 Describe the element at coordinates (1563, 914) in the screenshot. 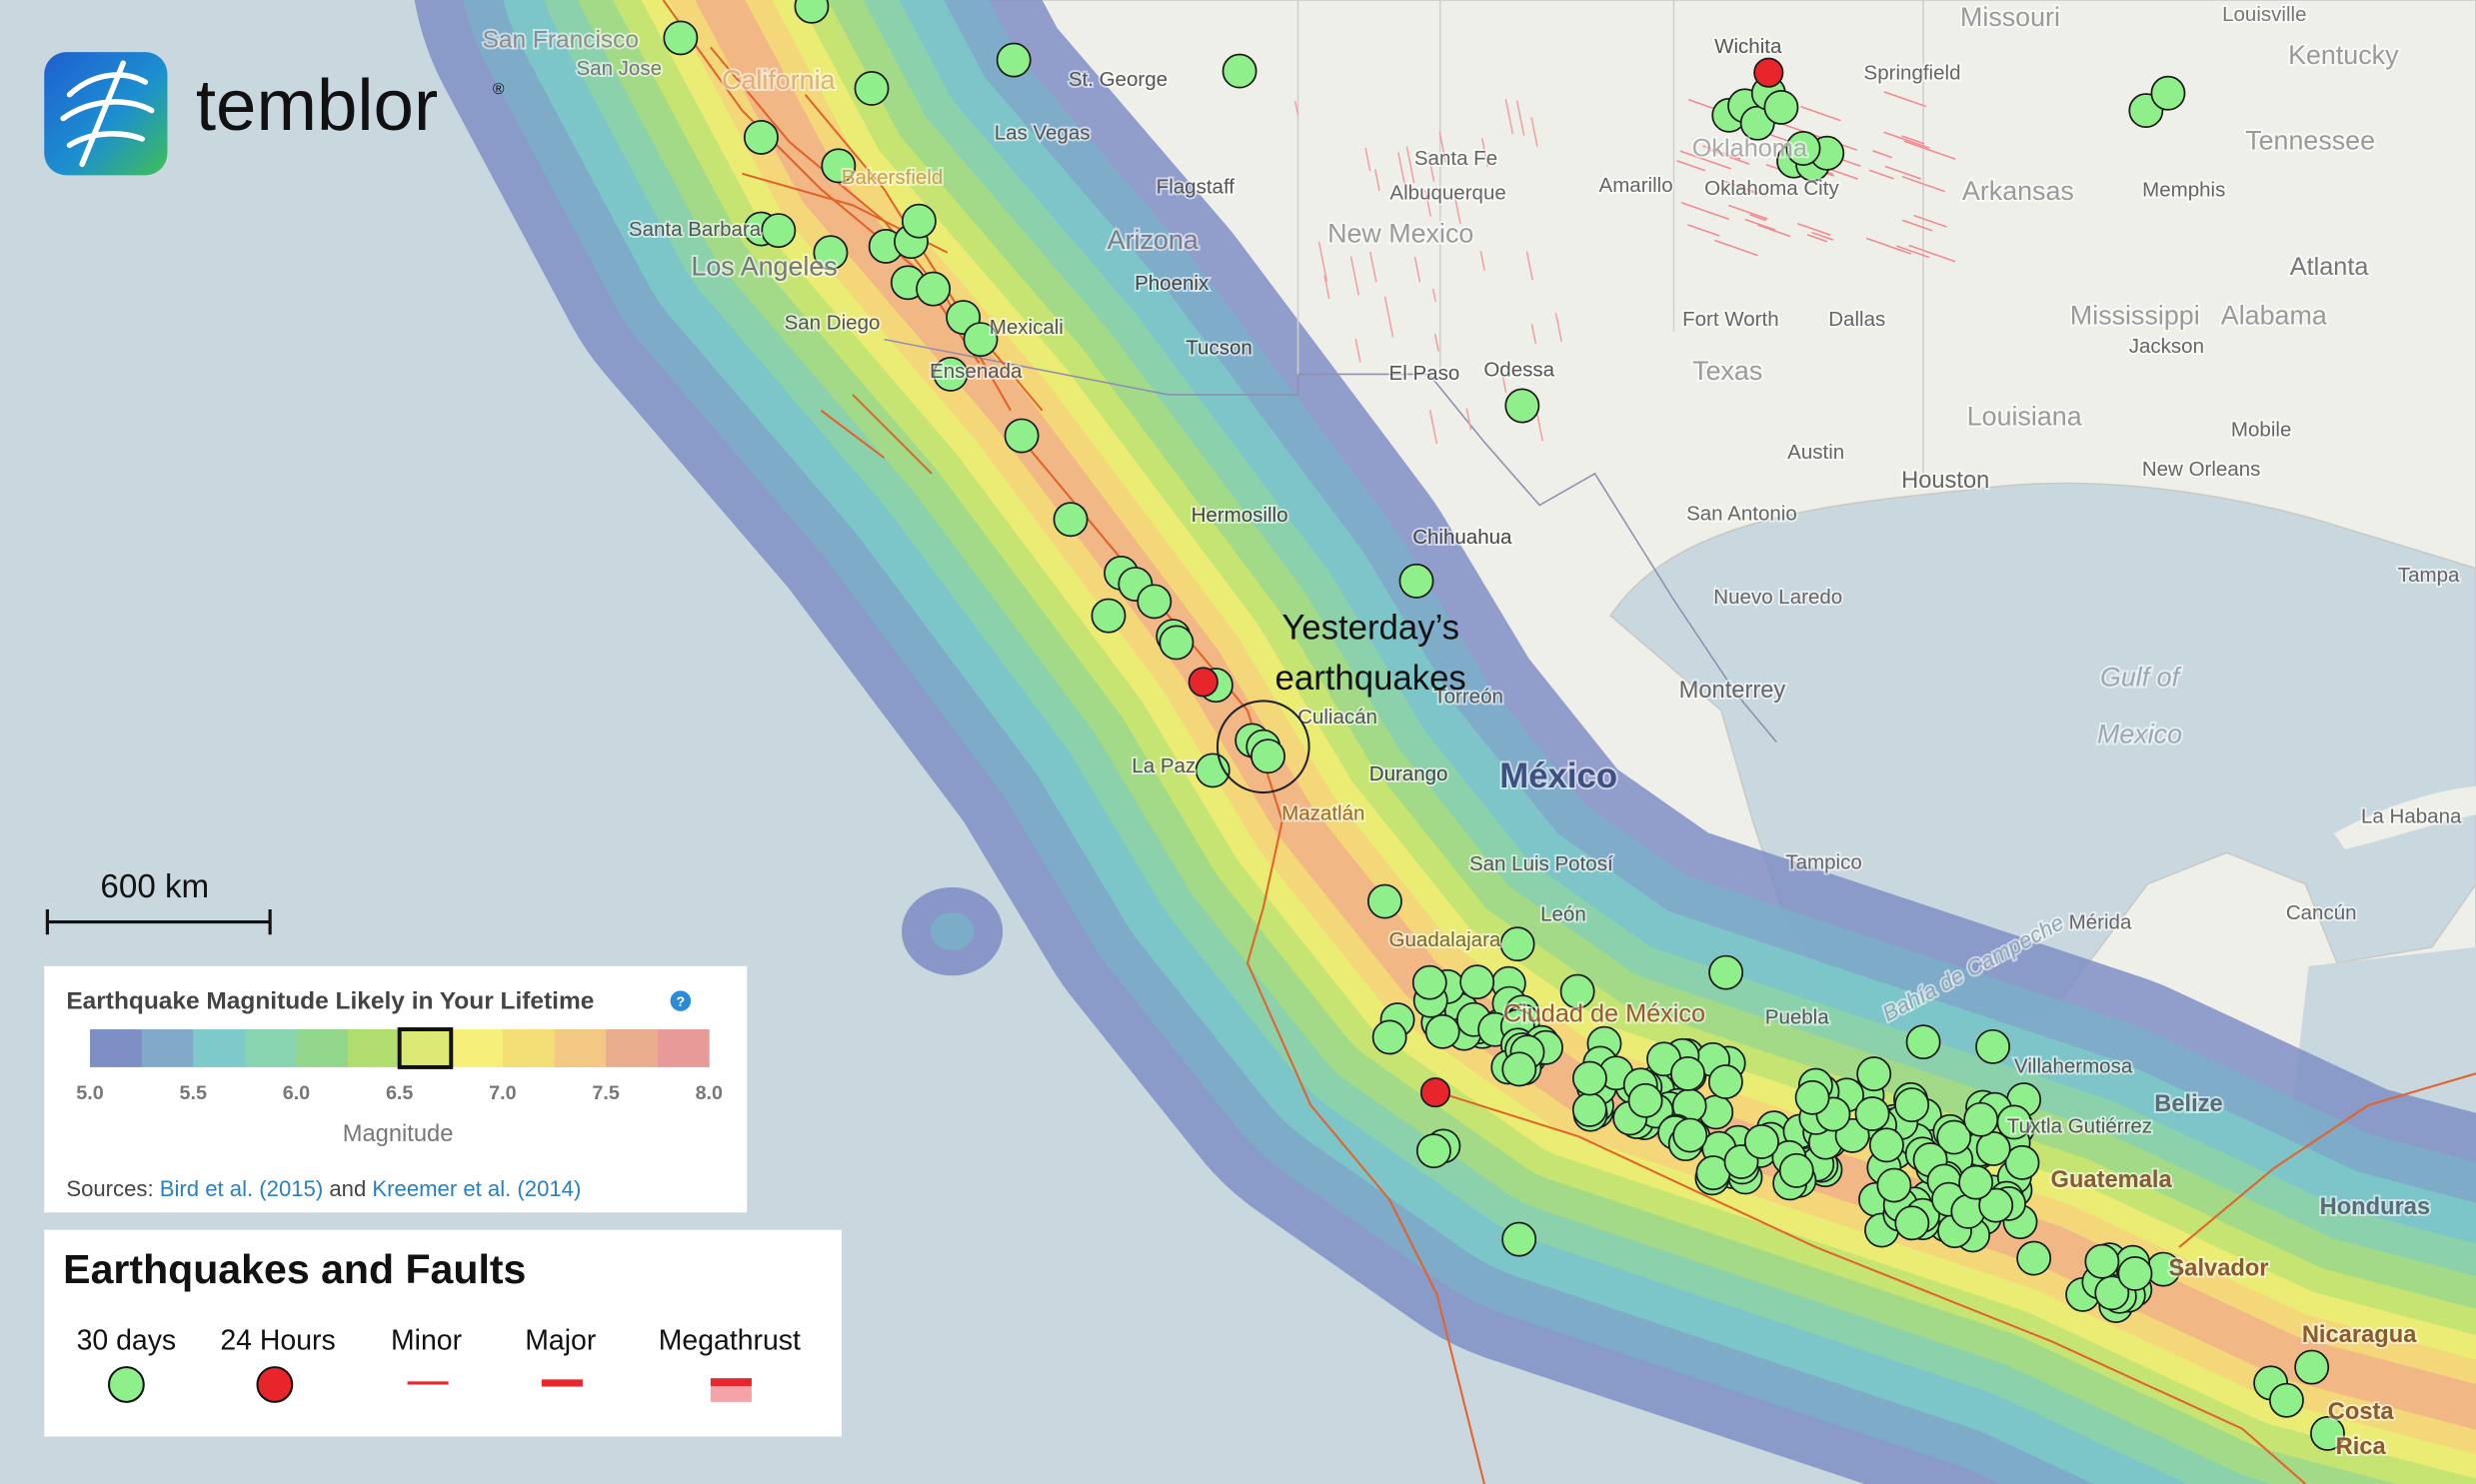

I see `place-label: León` at that location.